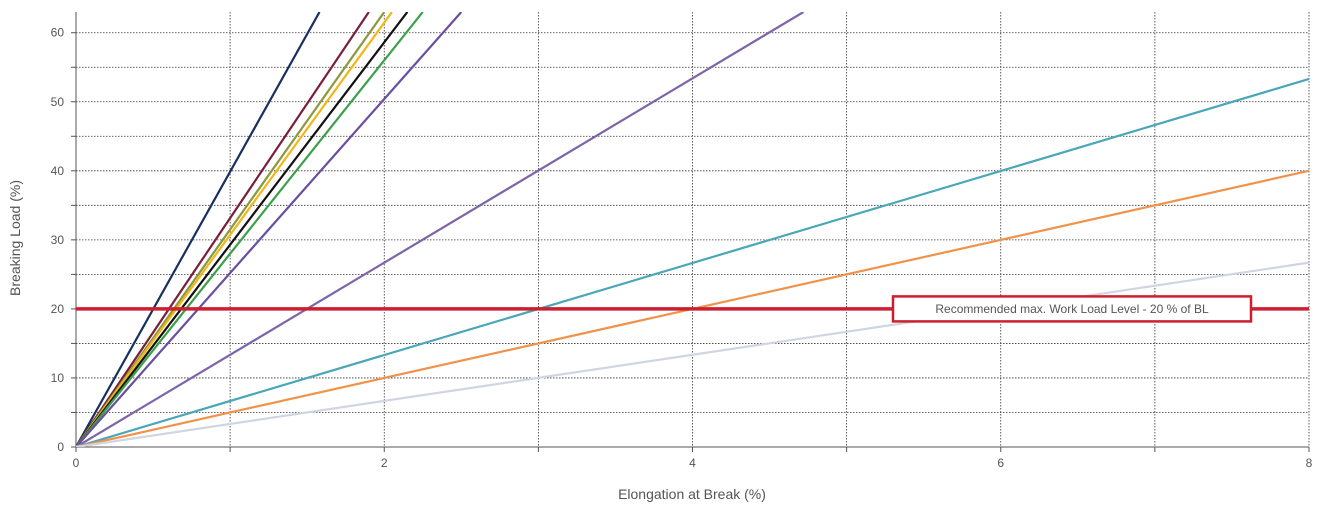 Image resolution: width=1319 pixels, height=509 pixels. Describe the element at coordinates (58, 171) in the screenshot. I see `y-tick-label: 40` at that location.